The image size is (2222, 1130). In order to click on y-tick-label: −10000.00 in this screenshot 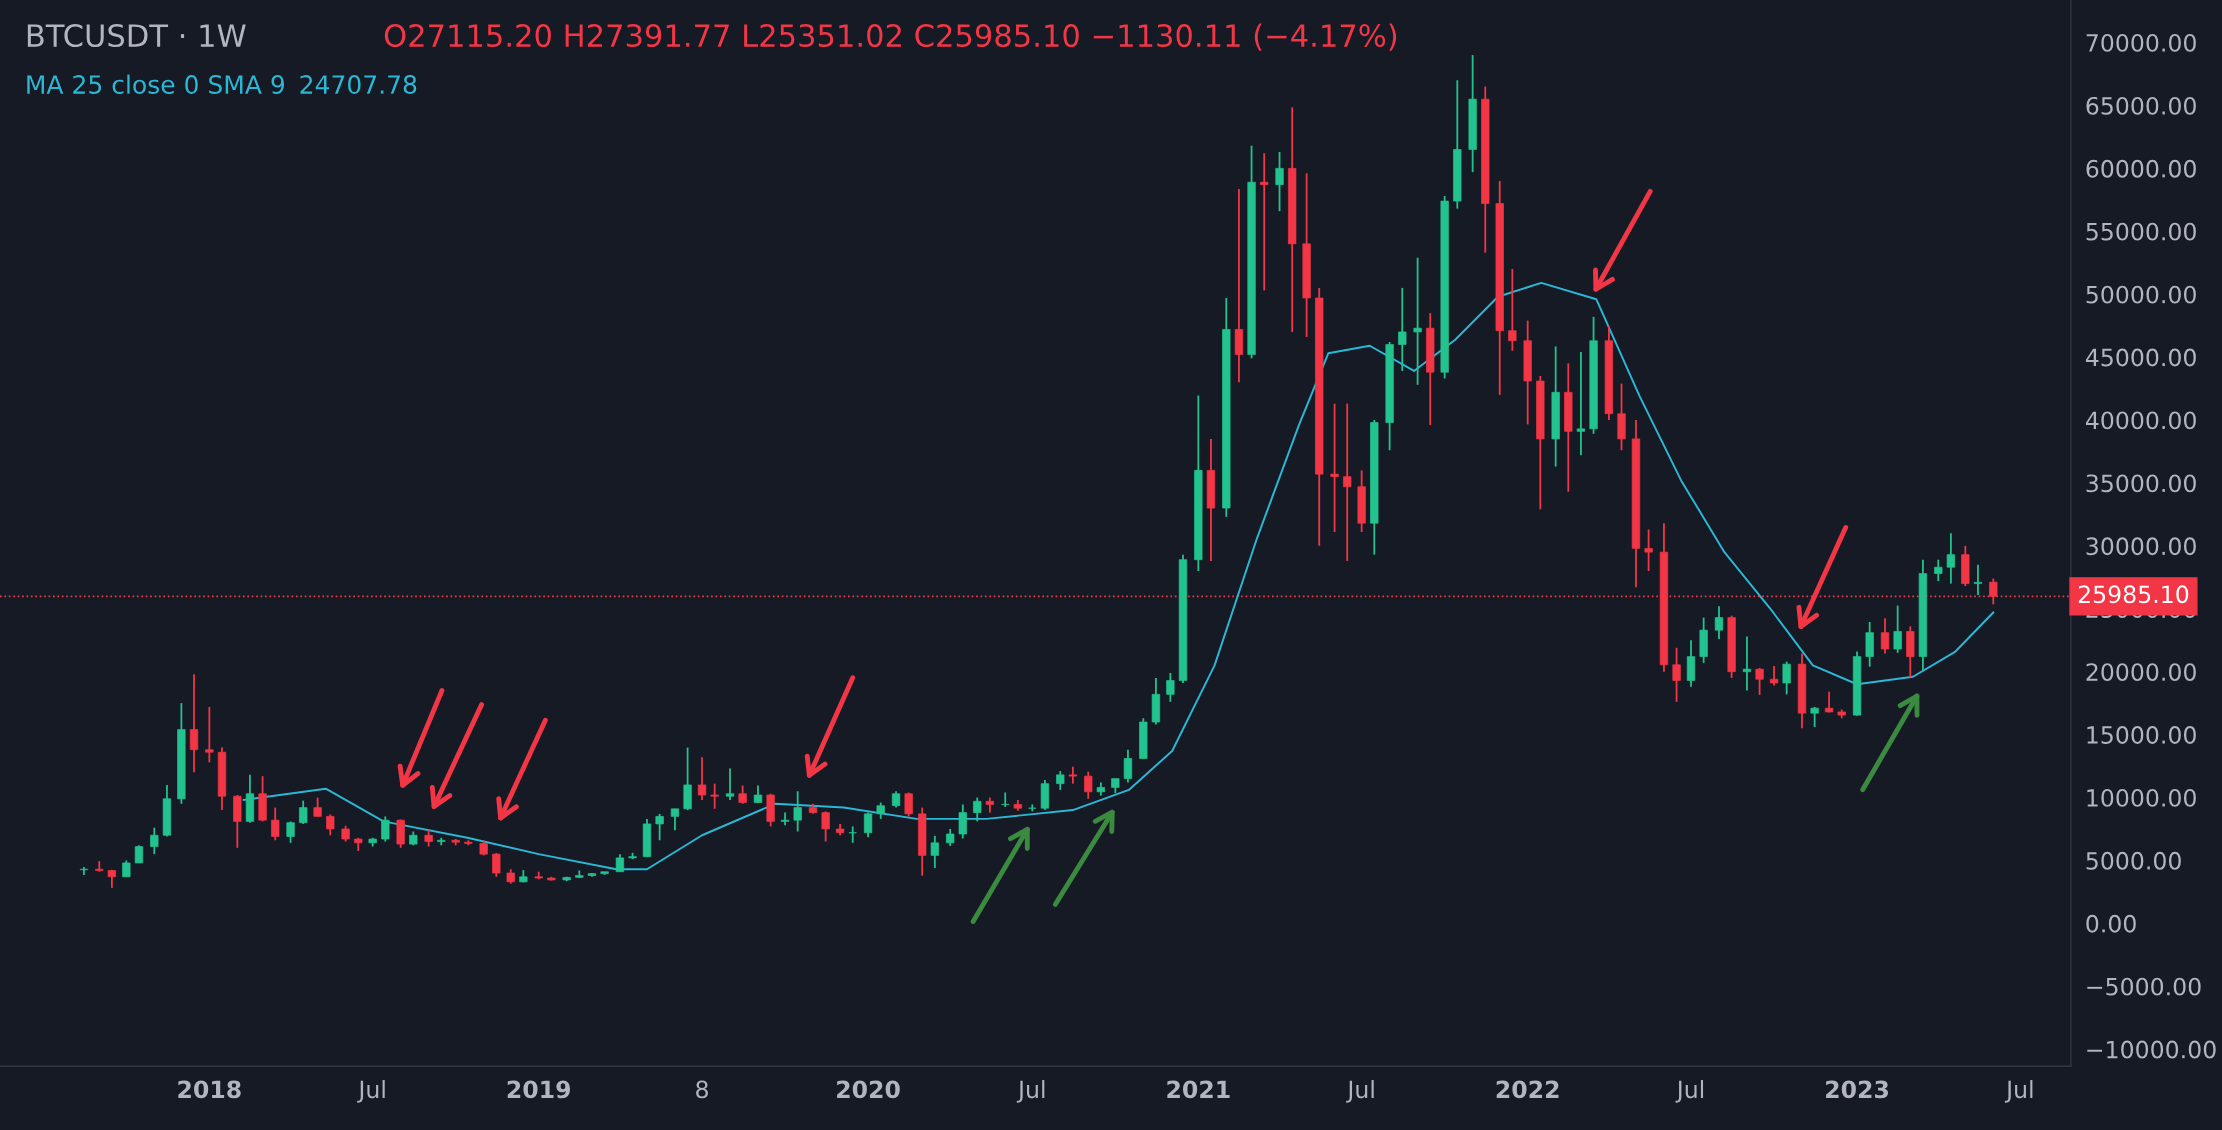, I will do `click(2151, 1049)`.